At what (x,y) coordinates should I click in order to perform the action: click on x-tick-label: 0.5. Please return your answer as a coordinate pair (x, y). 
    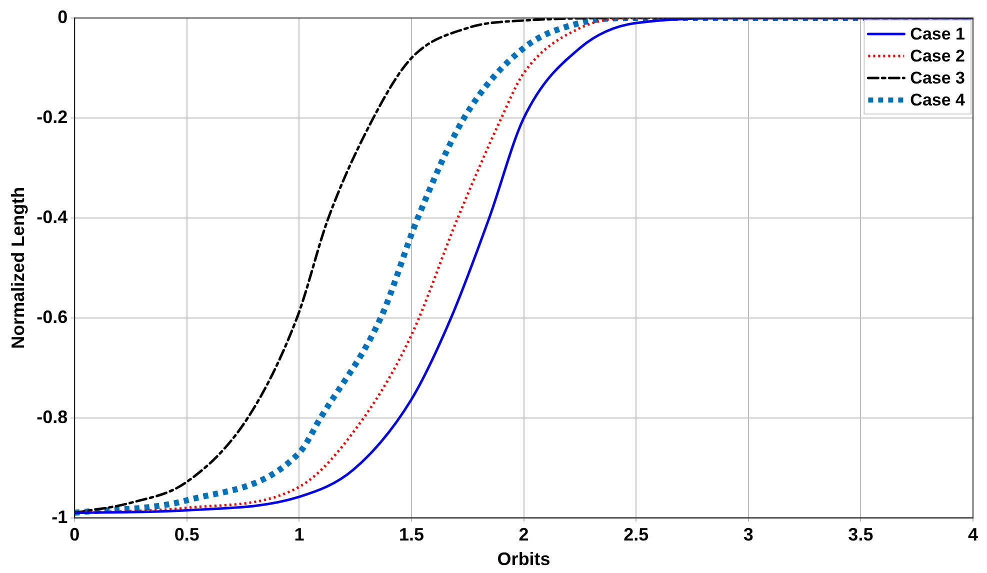
    Looking at the image, I should click on (187, 534).